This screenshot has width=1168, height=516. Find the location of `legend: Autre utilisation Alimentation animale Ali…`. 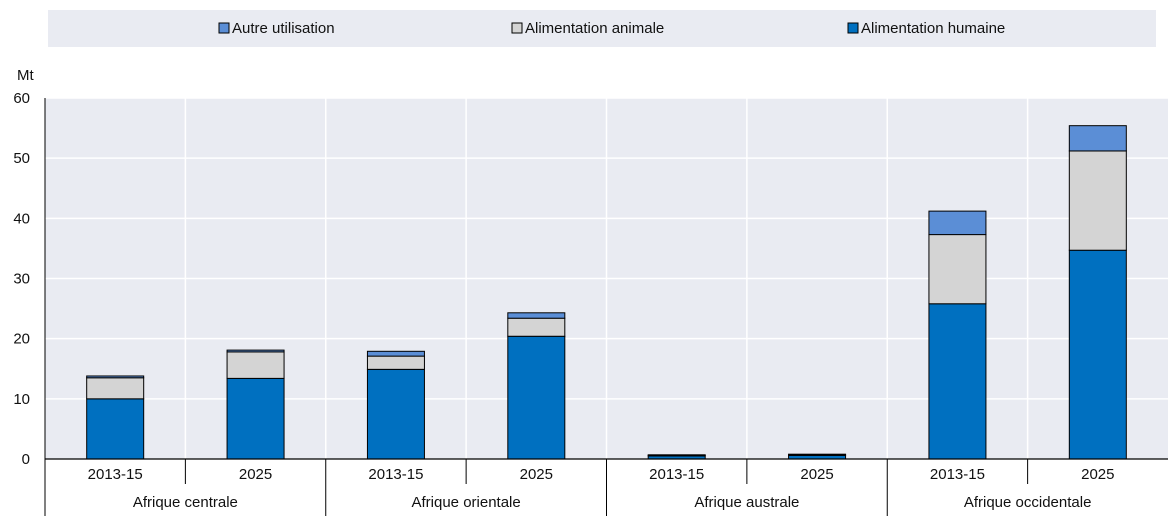

legend: Autre utilisation Alimentation animale Ali… is located at coordinates (611, 28).